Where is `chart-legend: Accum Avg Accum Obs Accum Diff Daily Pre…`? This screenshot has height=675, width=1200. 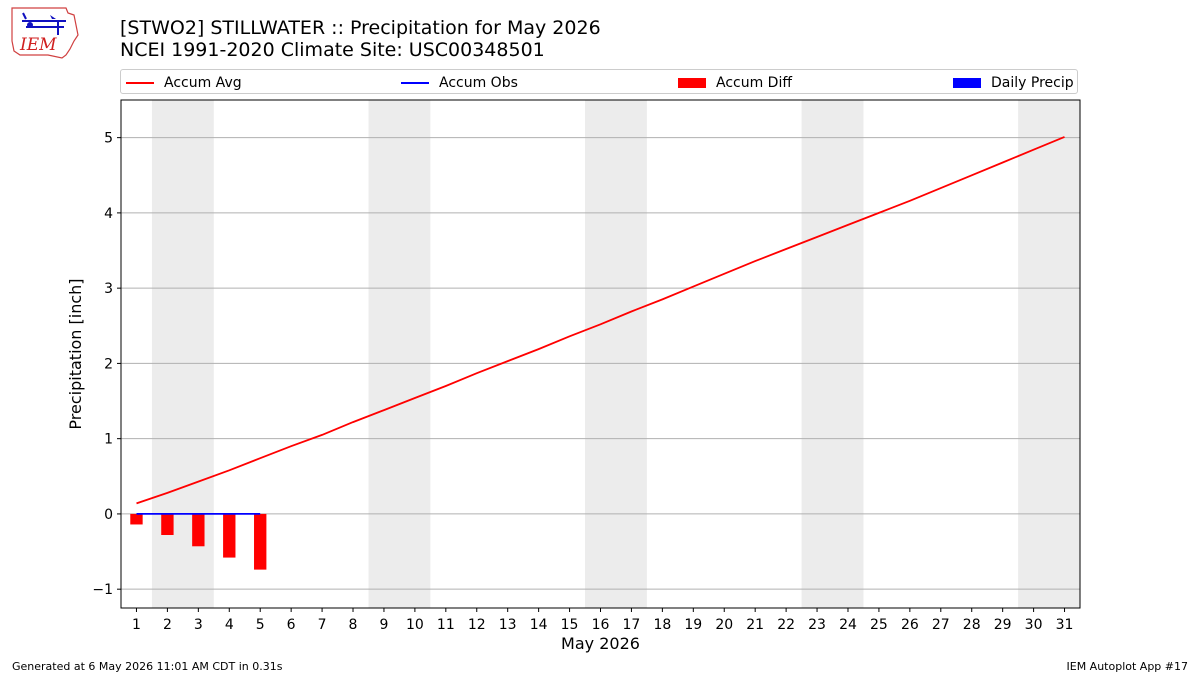
chart-legend: Accum Avg Accum Obs Accum Diff Daily Pre… is located at coordinates (599, 81).